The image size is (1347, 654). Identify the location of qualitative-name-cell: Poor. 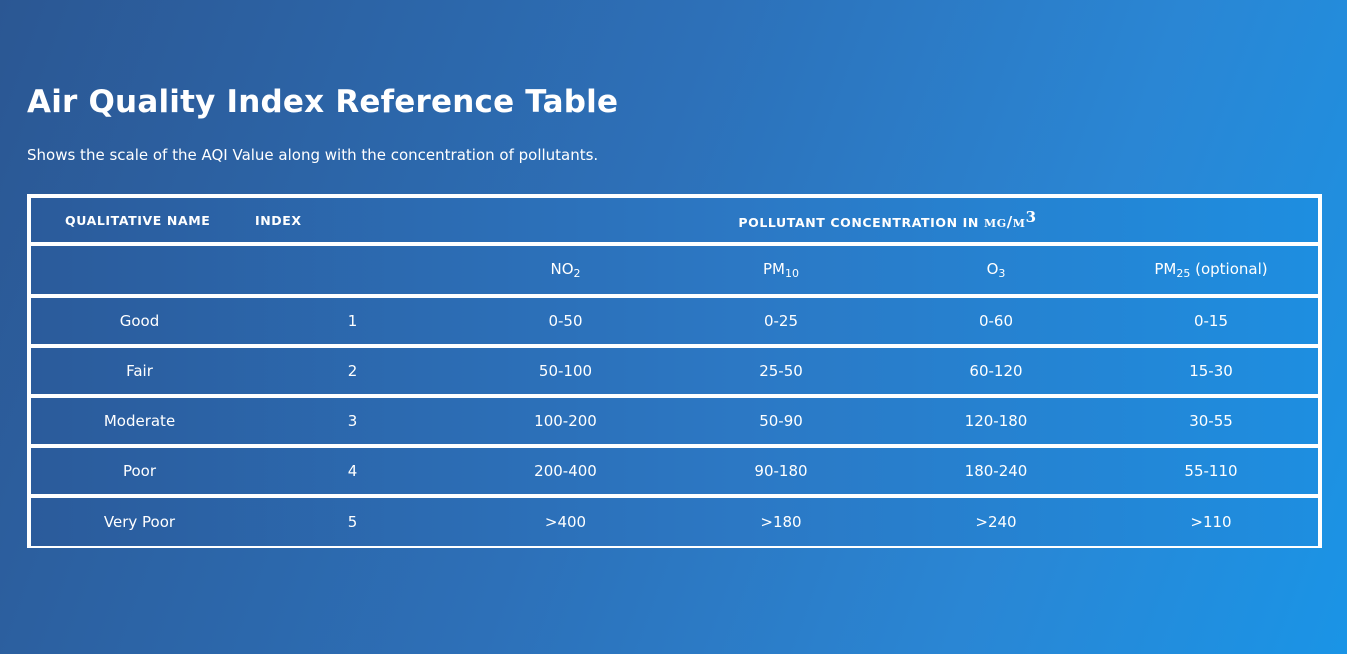
(139, 471).